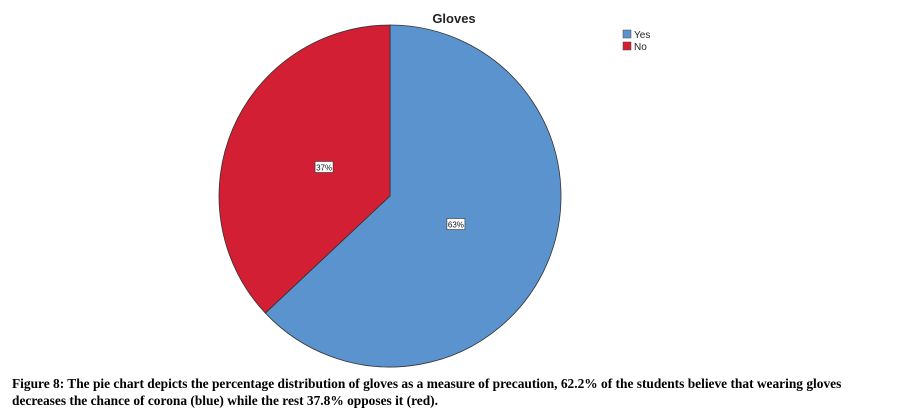 The height and width of the screenshot is (419, 903). I want to click on slice-label-no: 37%, so click(324, 167).